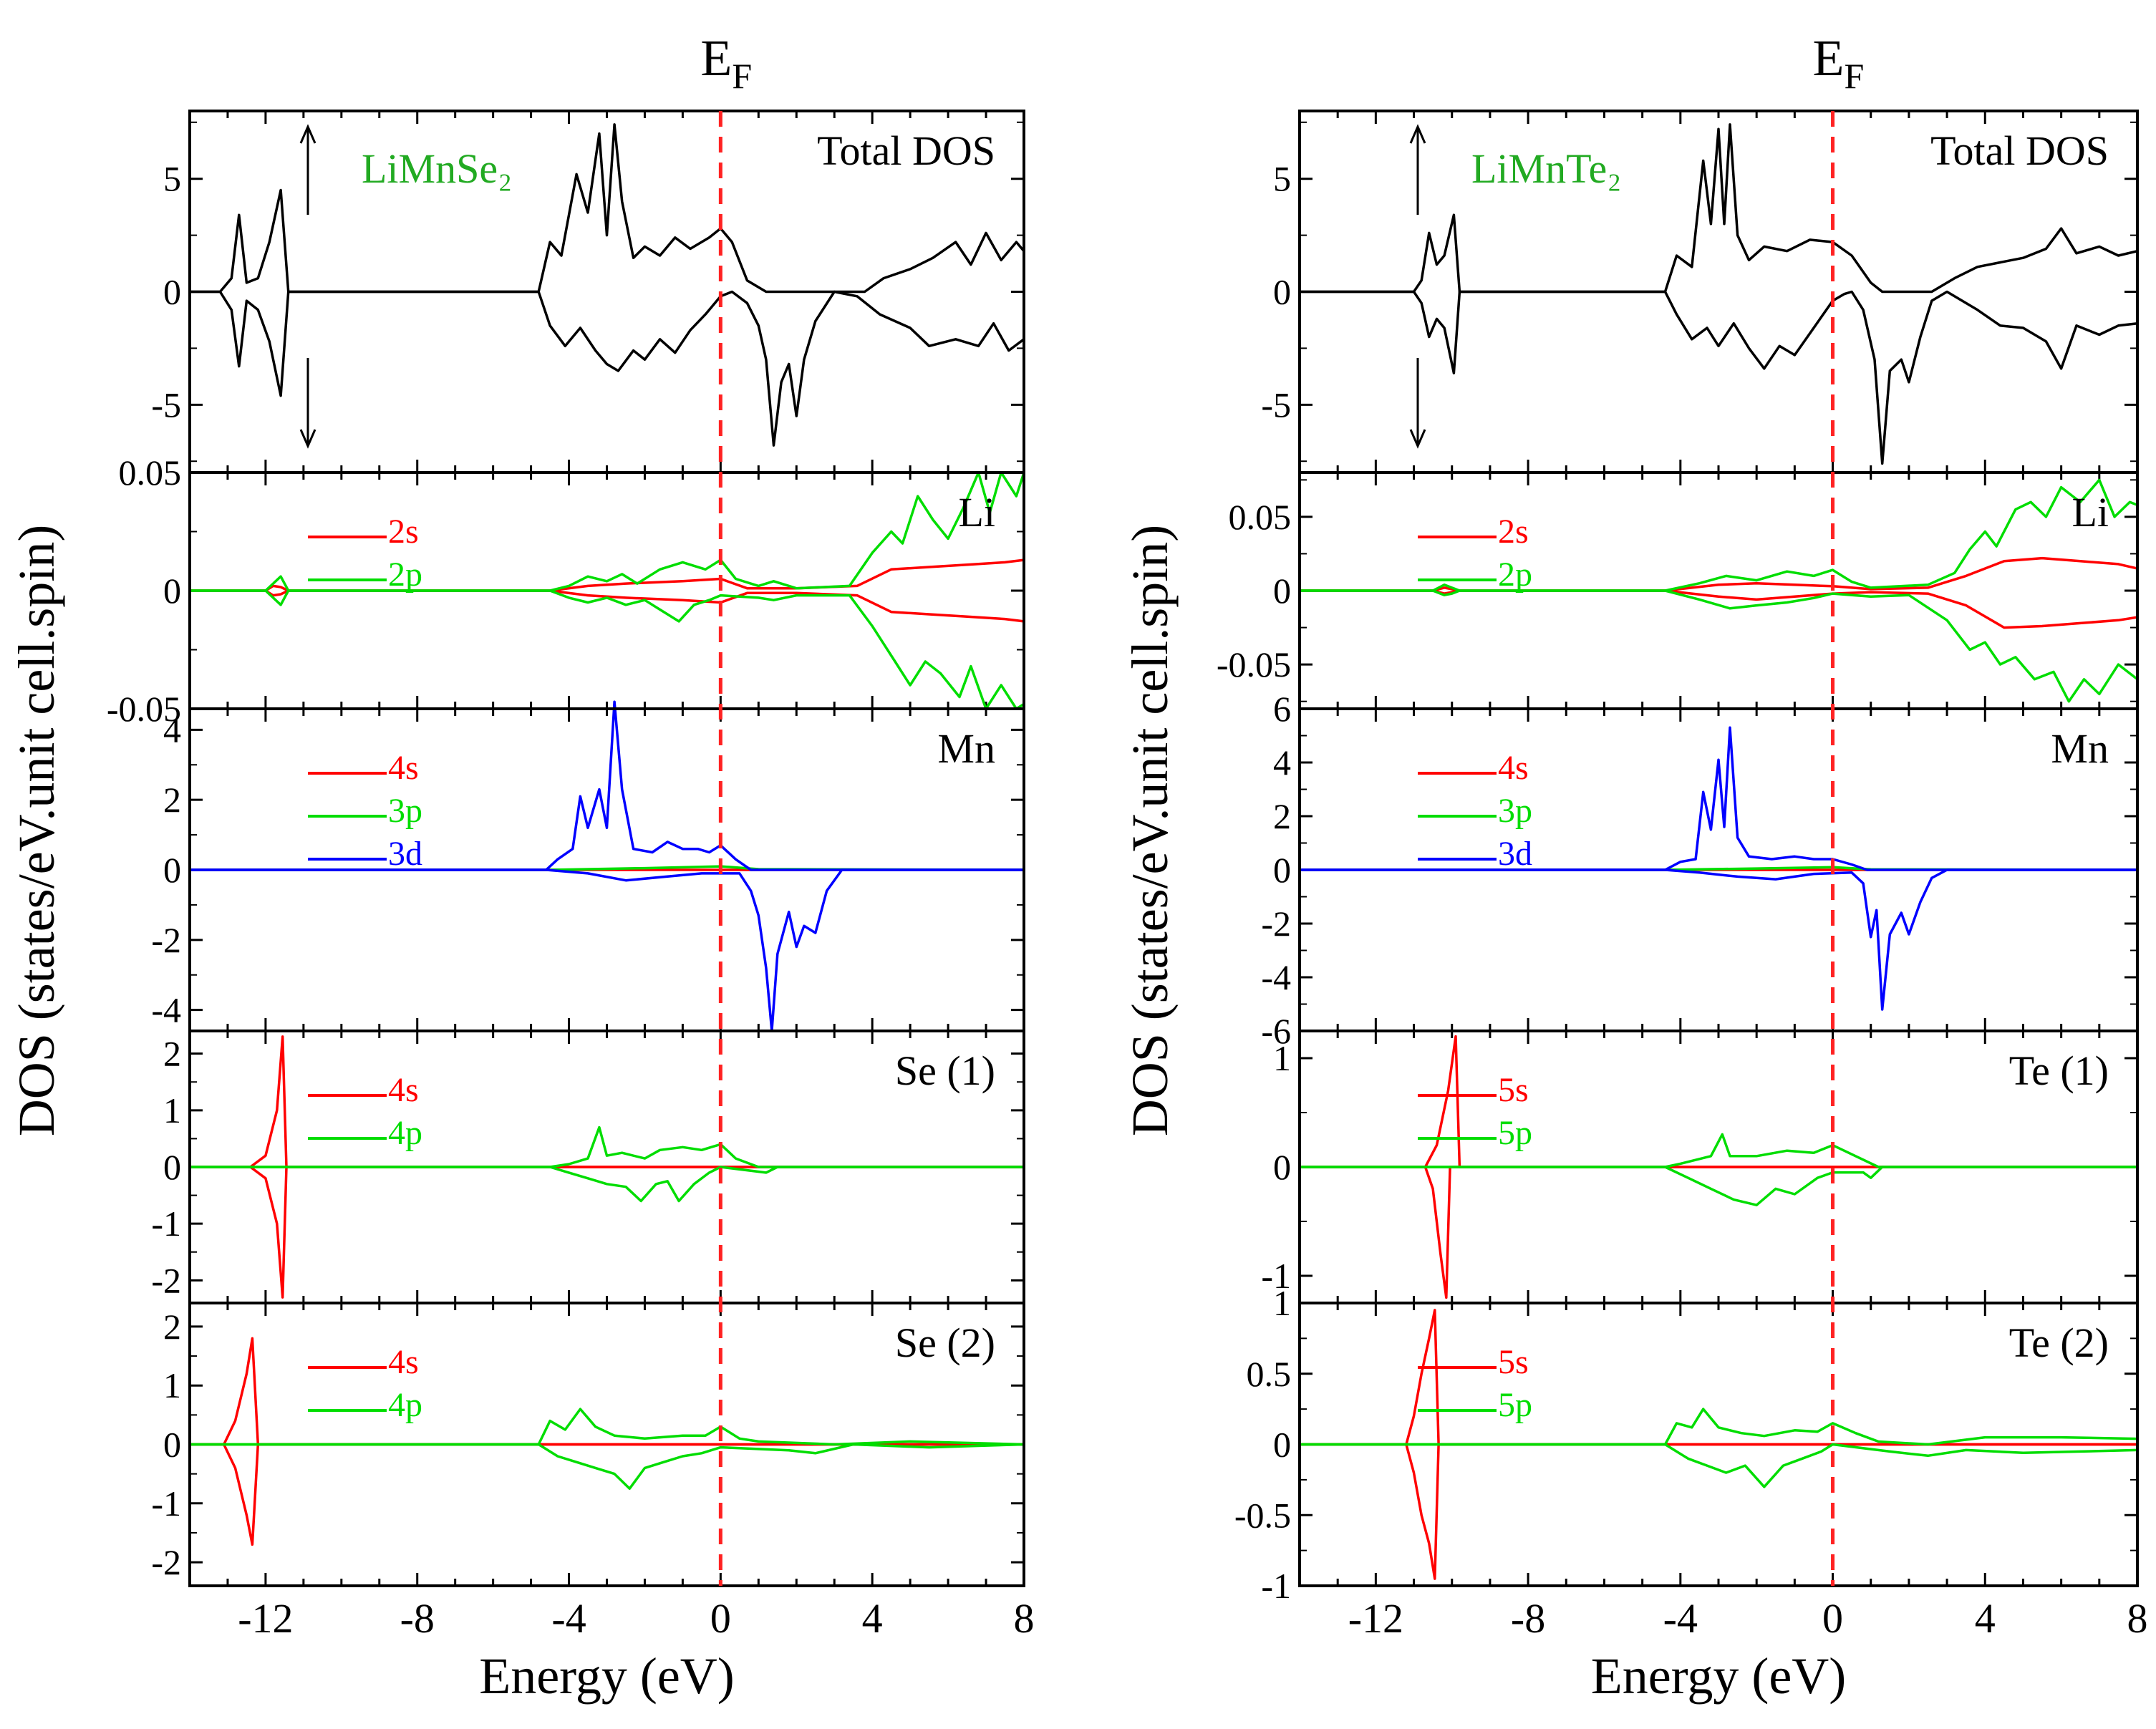 The width and height of the screenshot is (2156, 1729). I want to click on y-tick-label: 6, so click(1282, 709).